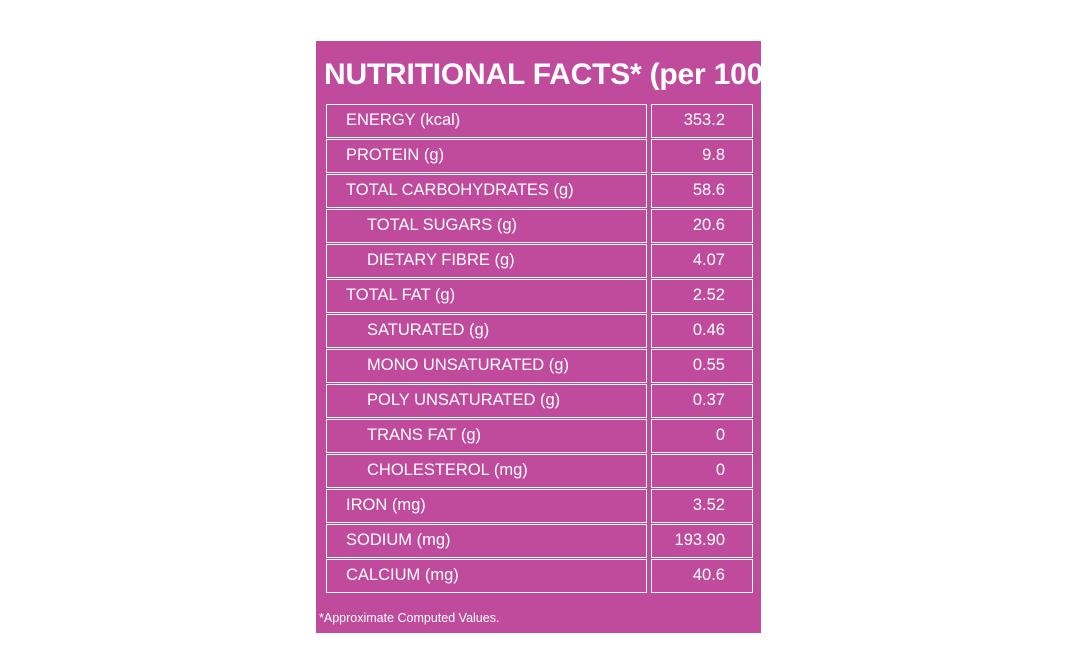  What do you see at coordinates (702, 541) in the screenshot?
I see `nutrient-value: 193.90` at bounding box center [702, 541].